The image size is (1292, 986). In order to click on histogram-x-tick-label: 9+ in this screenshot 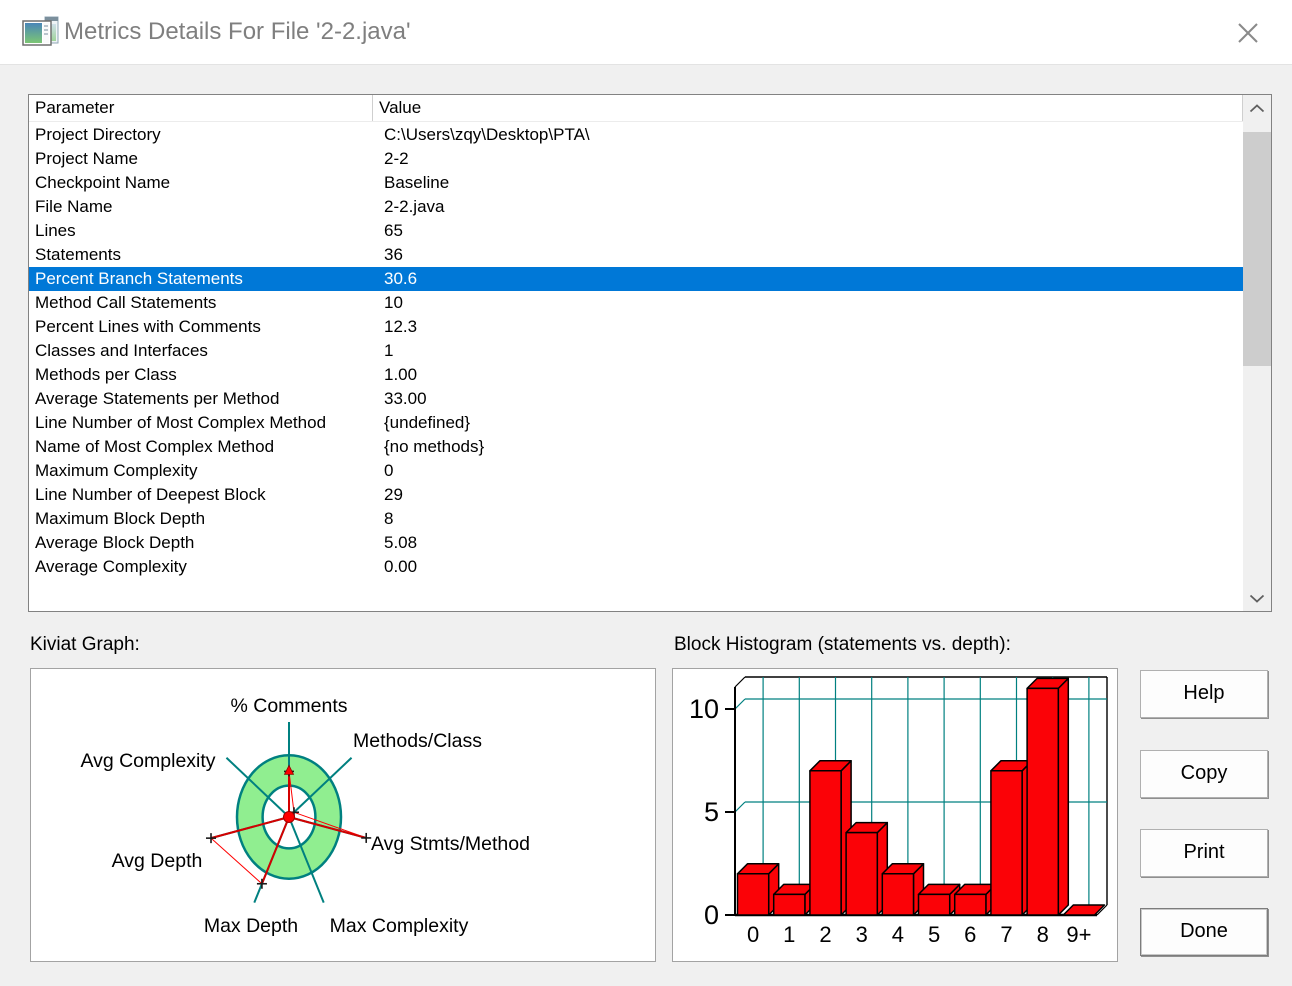, I will do `click(1078, 934)`.